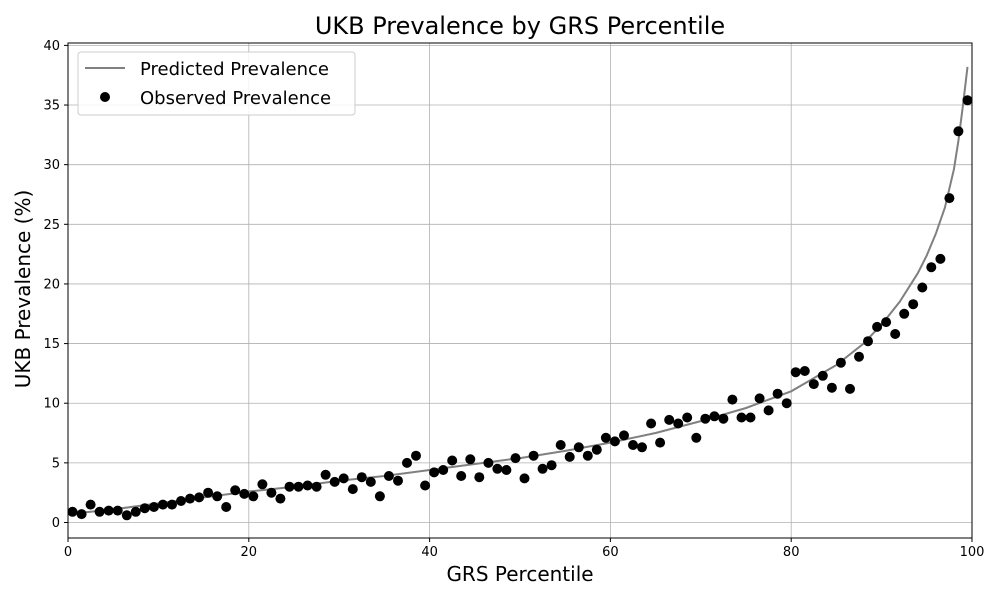  Describe the element at coordinates (51, 284) in the screenshot. I see `y-tick-label: 20` at that location.